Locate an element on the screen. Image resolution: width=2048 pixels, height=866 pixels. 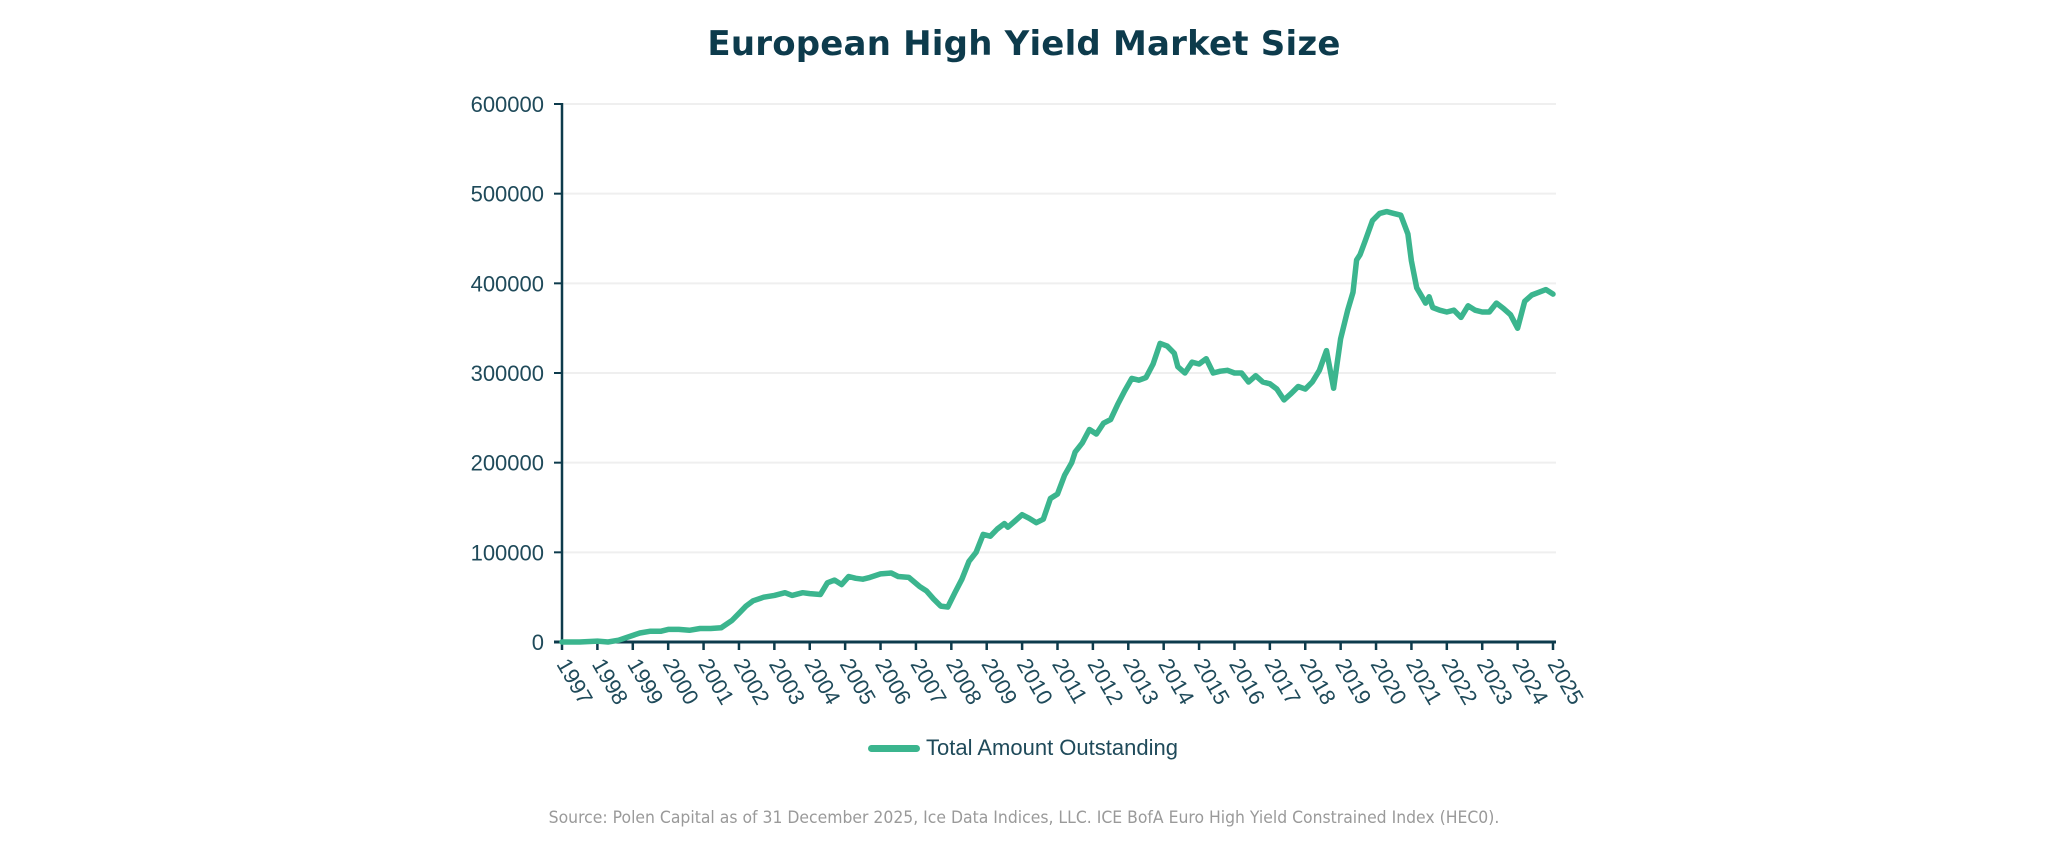
y-tick-label: 600000 is located at coordinates (507, 104).